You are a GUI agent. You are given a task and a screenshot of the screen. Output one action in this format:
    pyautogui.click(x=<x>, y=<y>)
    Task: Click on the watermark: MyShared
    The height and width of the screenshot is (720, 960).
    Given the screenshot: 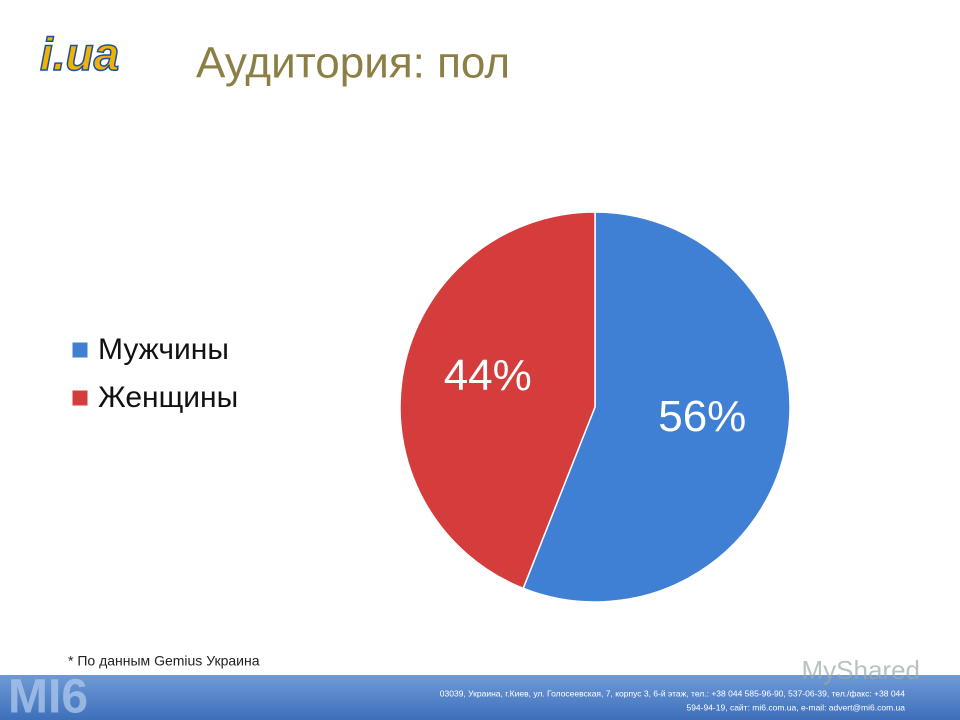 What is the action you would take?
    pyautogui.click(x=861, y=670)
    